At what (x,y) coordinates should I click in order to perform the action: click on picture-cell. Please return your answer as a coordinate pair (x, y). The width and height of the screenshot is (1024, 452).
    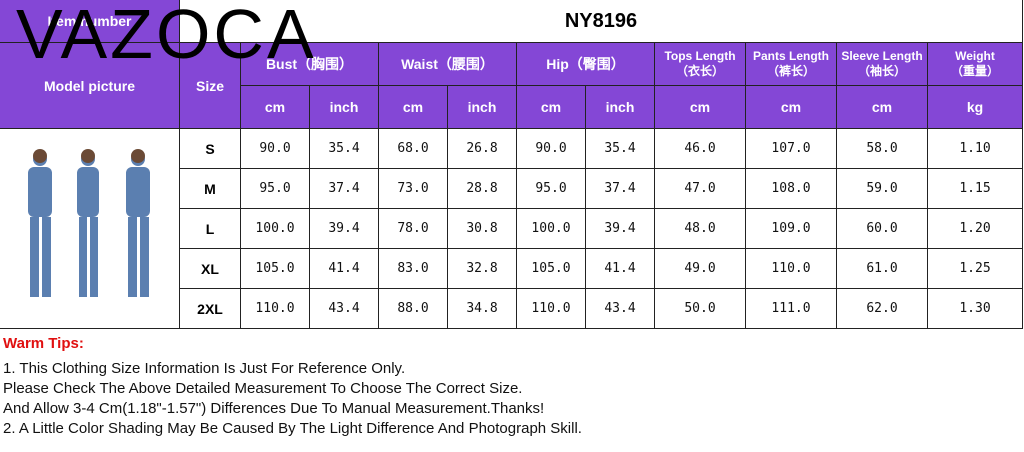
    Looking at the image, I should click on (90, 229).